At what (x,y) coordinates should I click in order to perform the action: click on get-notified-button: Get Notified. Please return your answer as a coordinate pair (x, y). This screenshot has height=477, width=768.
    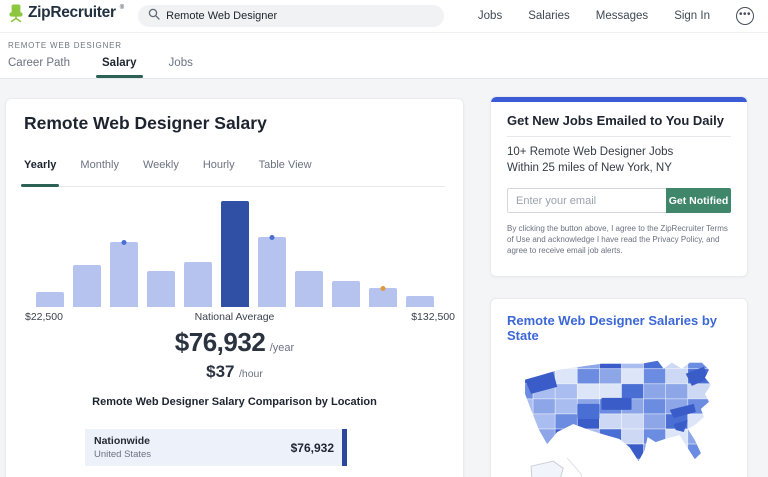
    Looking at the image, I should click on (698, 200).